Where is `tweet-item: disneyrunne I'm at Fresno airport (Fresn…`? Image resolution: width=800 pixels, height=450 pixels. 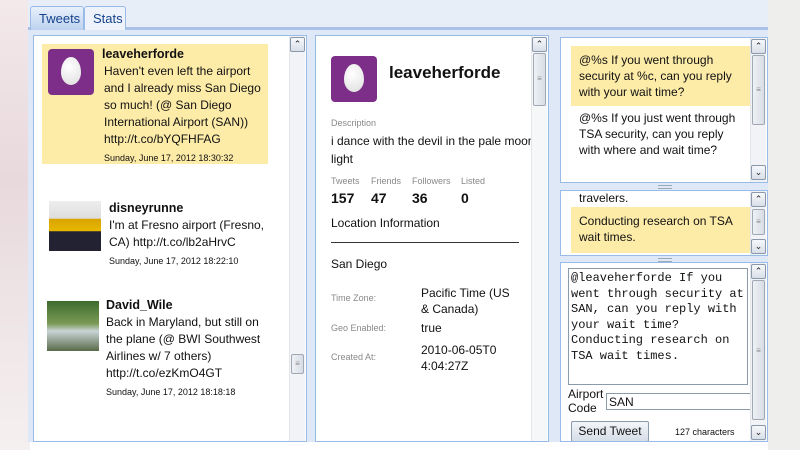
tweet-item: disneyrunne I'm at Fresno airport (Fresn… is located at coordinates (155, 233).